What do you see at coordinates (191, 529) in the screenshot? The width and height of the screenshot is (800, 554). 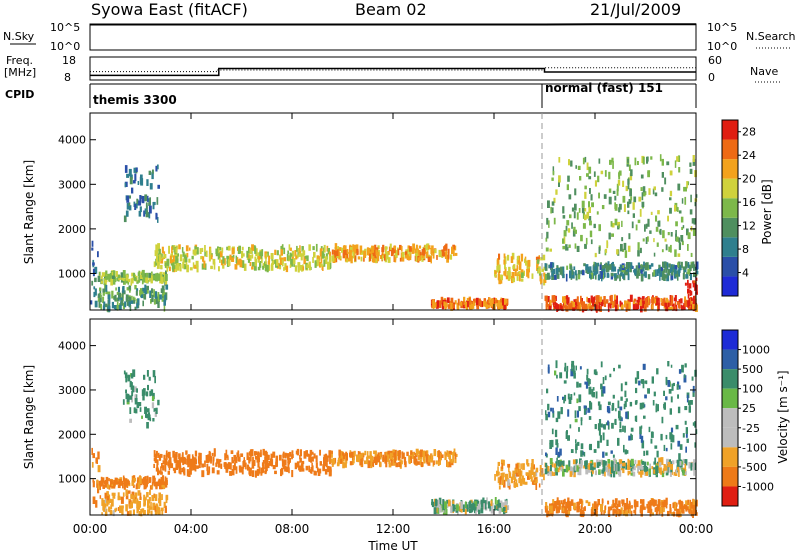 I see `x-tick-label: 04:00` at bounding box center [191, 529].